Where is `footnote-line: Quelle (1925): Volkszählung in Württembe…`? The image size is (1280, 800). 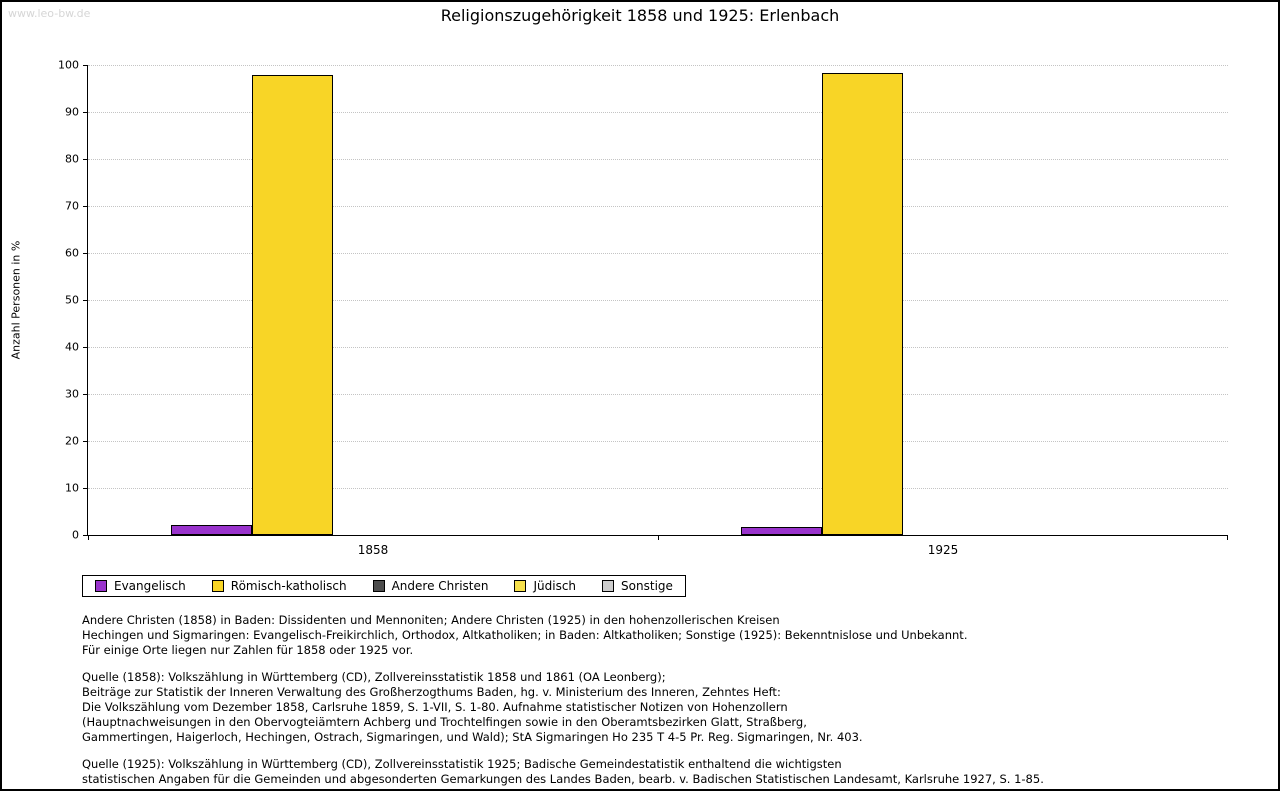 footnote-line: Quelle (1925): Volkszählung in Württembe… is located at coordinates (462, 764).